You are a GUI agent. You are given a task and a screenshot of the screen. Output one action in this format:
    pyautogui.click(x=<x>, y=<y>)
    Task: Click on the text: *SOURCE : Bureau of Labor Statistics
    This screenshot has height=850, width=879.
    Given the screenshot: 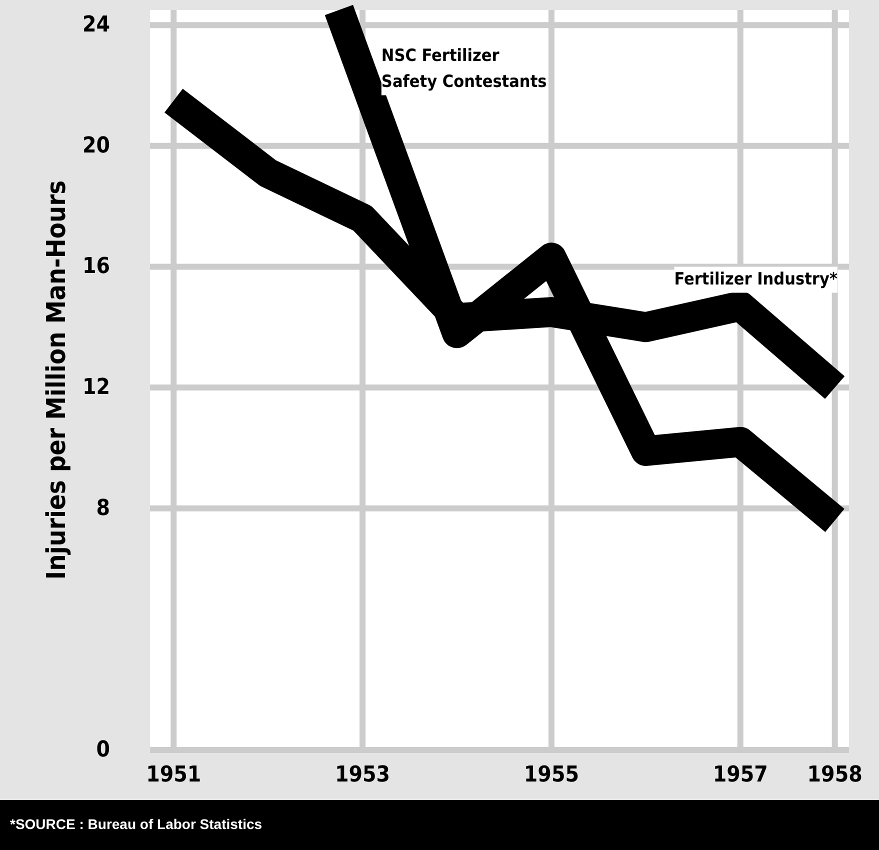 What is the action you would take?
    pyautogui.click(x=137, y=824)
    